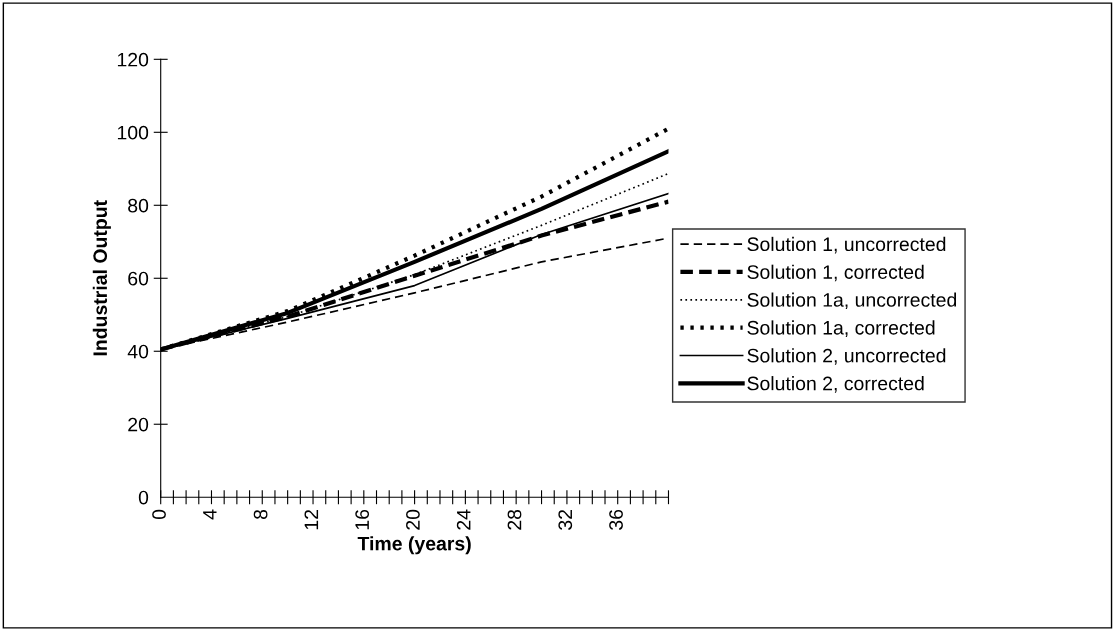 This screenshot has width=1116, height=631. What do you see at coordinates (133, 59) in the screenshot?
I see `y-tick-label: 120` at bounding box center [133, 59].